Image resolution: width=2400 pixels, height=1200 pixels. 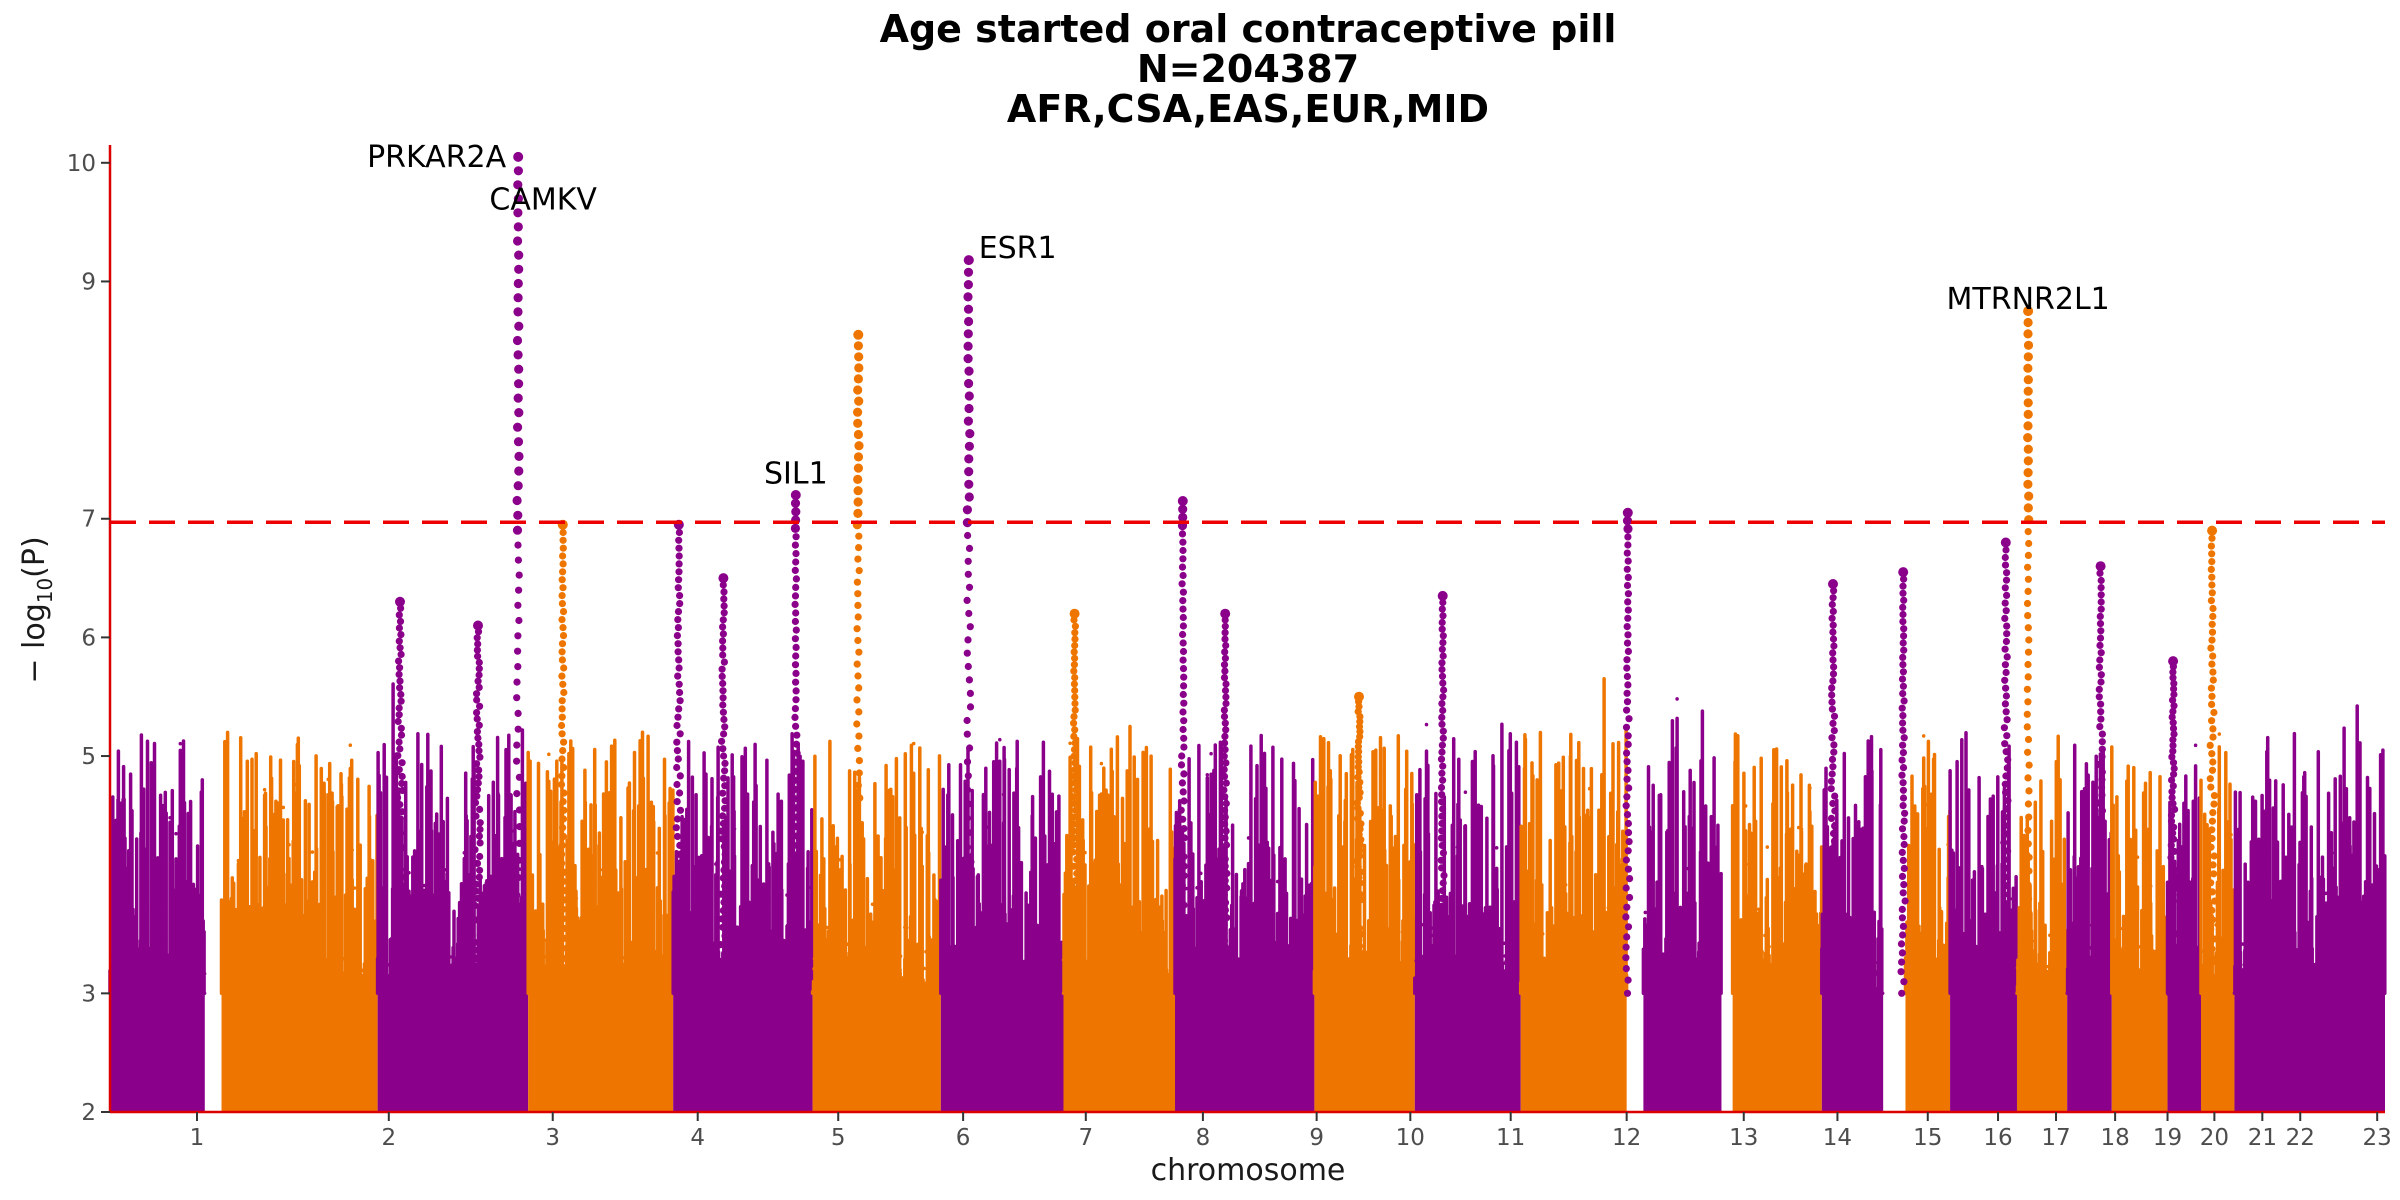 I want to click on chromosome-4-points, so click(x=600, y=921).